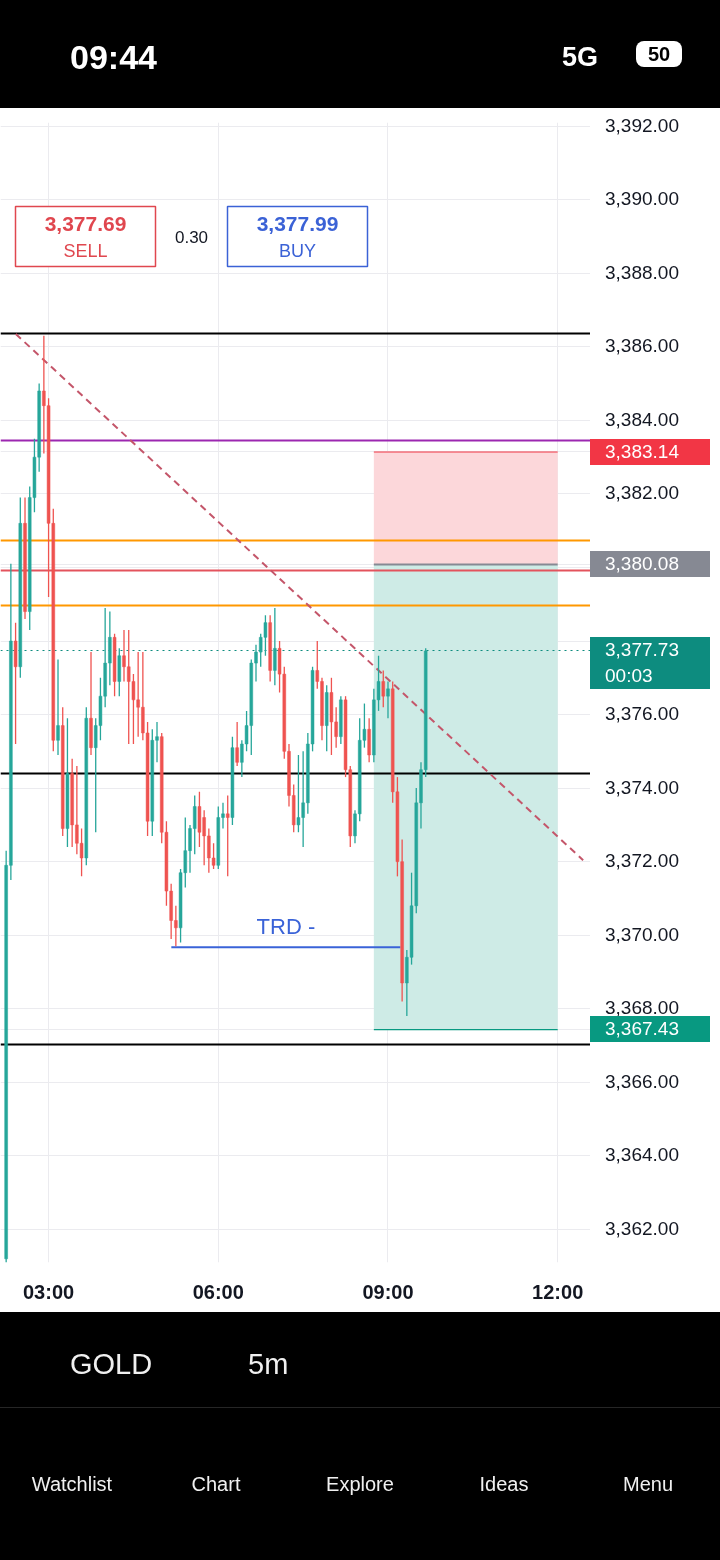 This screenshot has width=720, height=1560. I want to click on y-tick-label: 3,392.00, so click(642, 125).